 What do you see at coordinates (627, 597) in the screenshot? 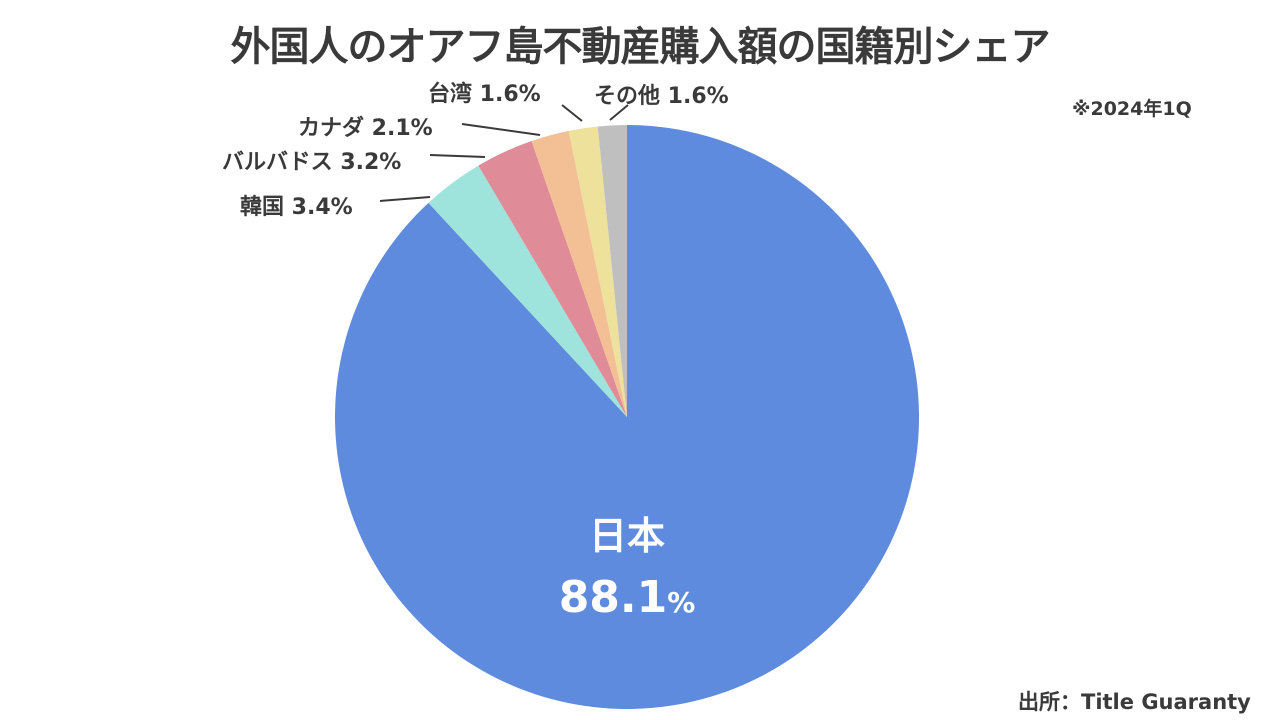
I see `label-japan-value: 88.1%` at bounding box center [627, 597].